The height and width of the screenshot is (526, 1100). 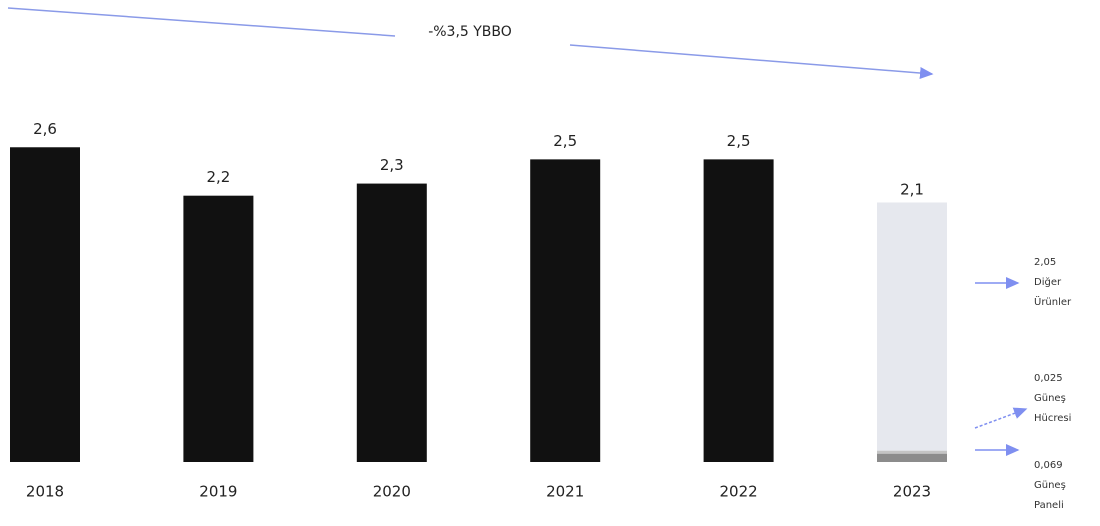 What do you see at coordinates (1048, 465) in the screenshot?
I see `breakdown-value: 0,069` at bounding box center [1048, 465].